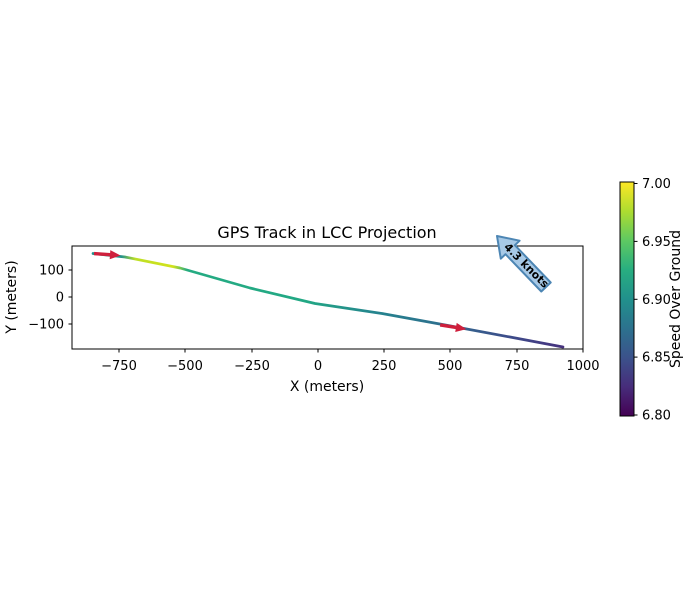  I want to click on x-tick-label: −500, so click(185, 366).